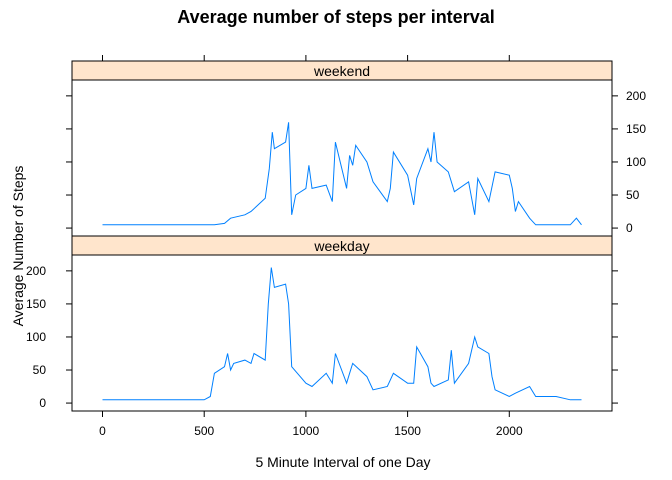  Describe the element at coordinates (407, 431) in the screenshot. I see `x-tick-label-1500: 1500` at that location.